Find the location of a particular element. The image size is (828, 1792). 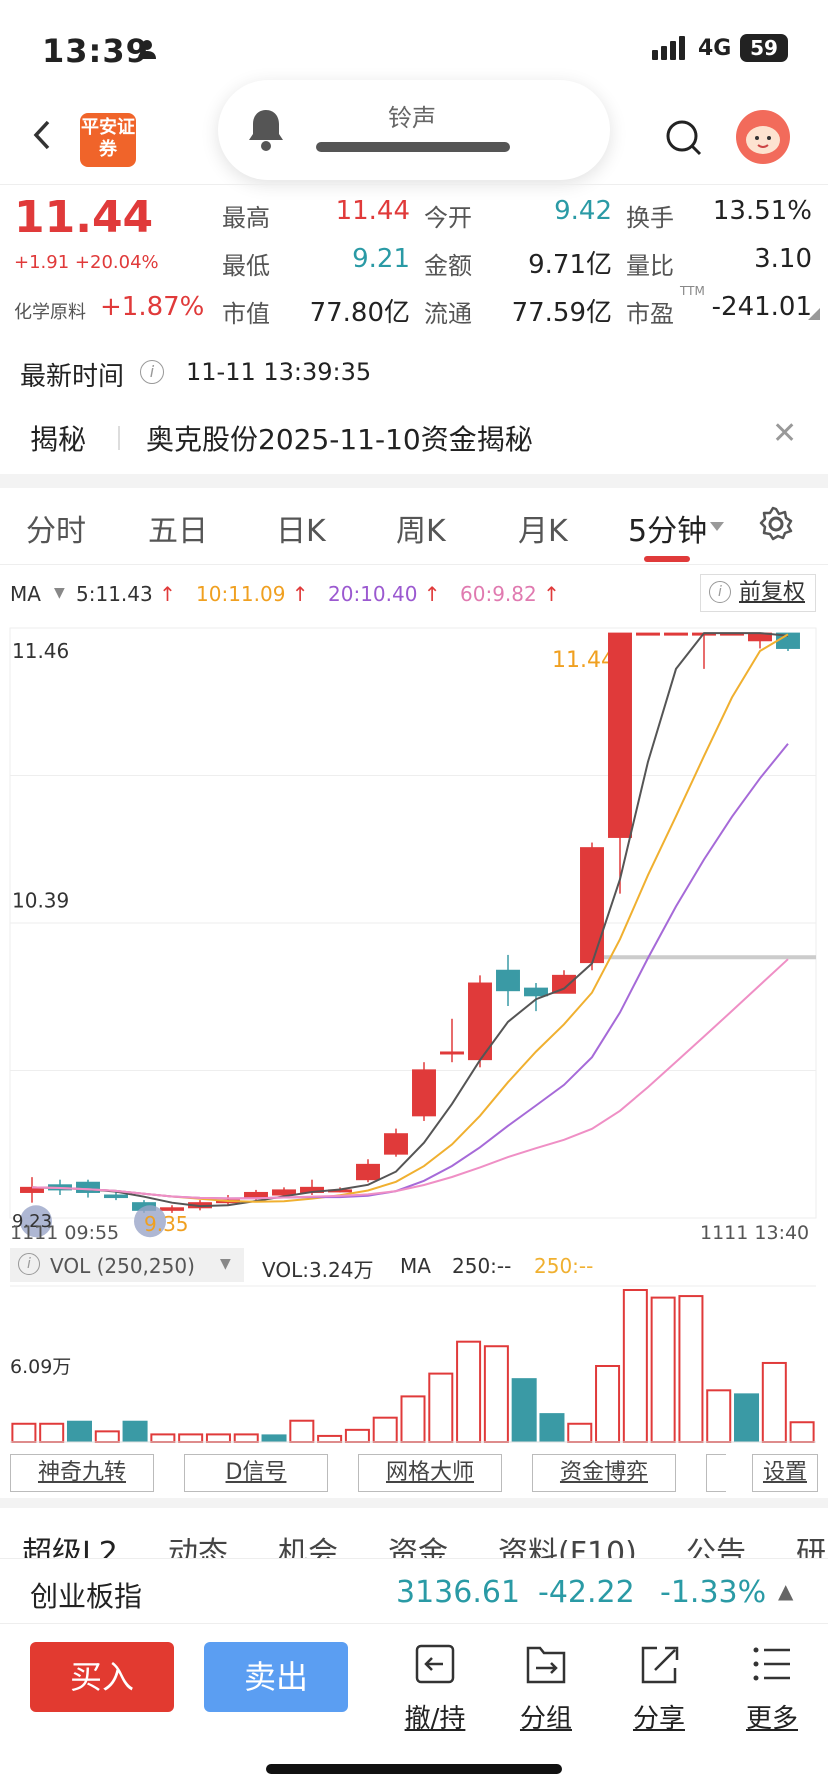

indicator-button: 神奇九转 is located at coordinates (82, 1473).